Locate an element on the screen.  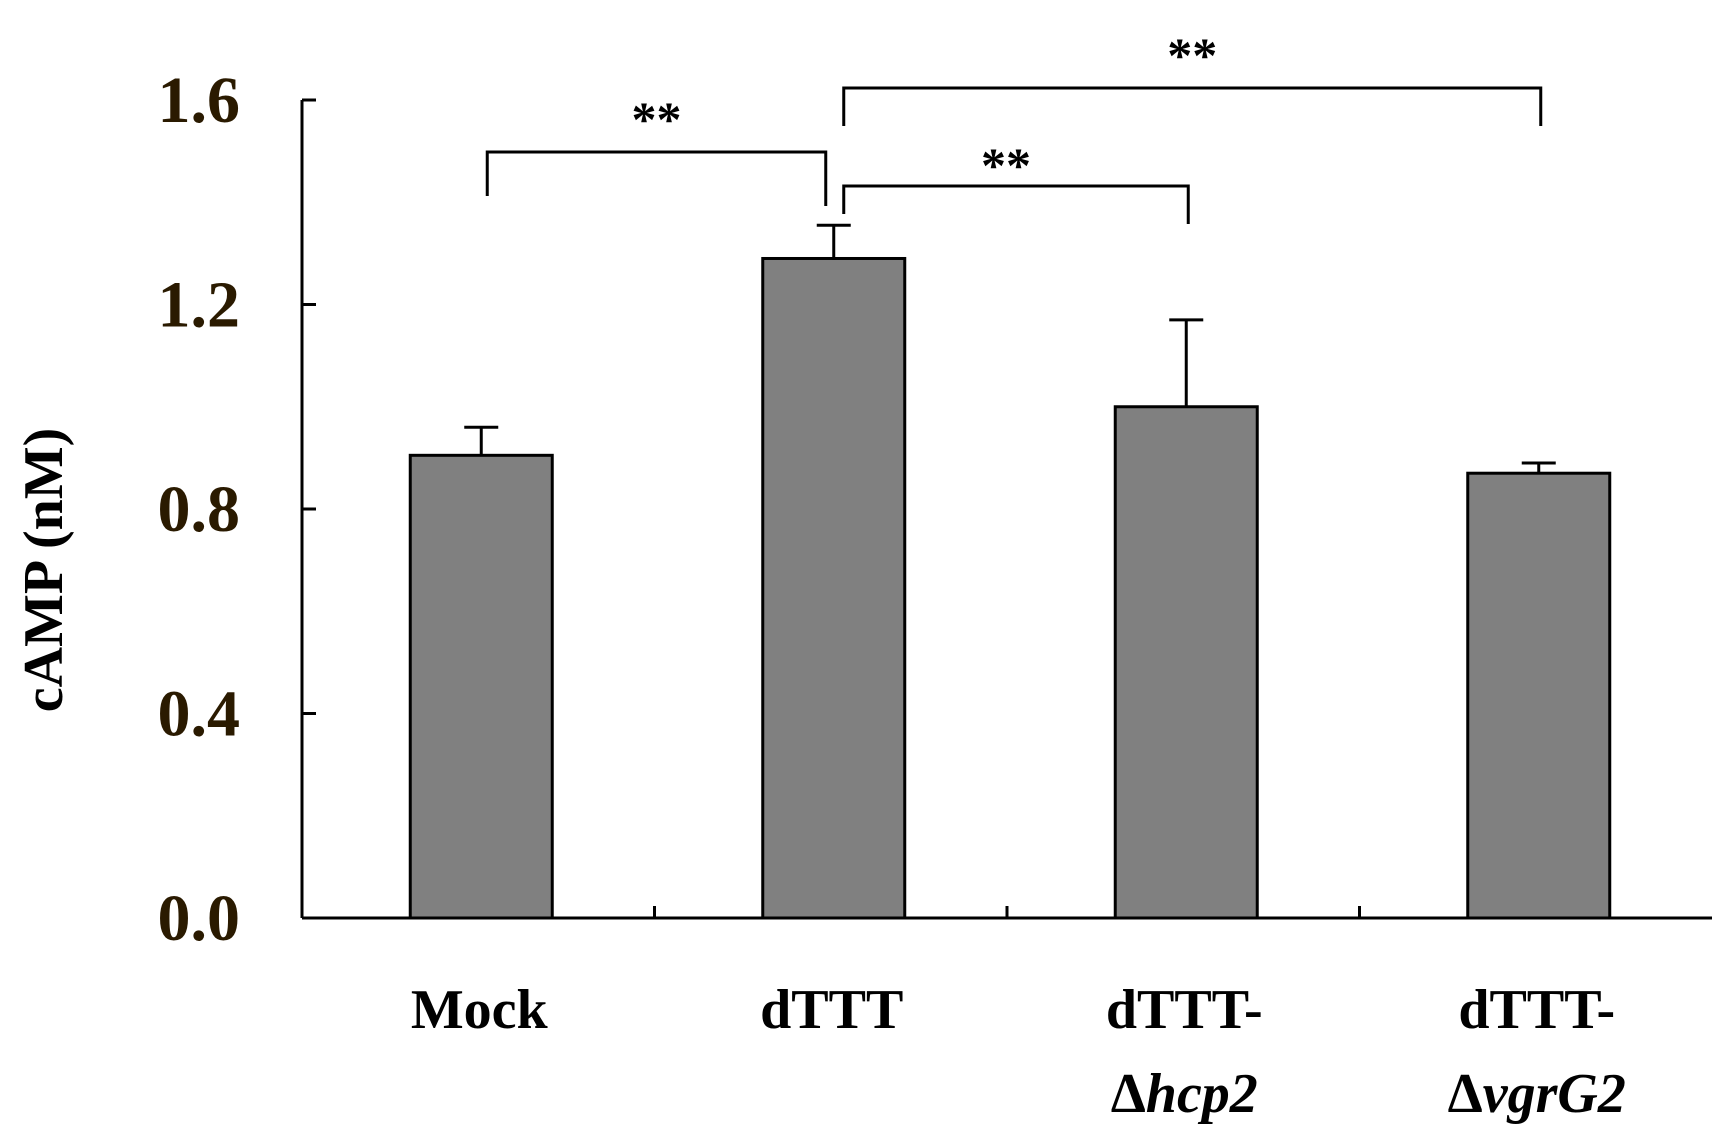
y-tick-label: 1.6 is located at coordinates (199, 100).